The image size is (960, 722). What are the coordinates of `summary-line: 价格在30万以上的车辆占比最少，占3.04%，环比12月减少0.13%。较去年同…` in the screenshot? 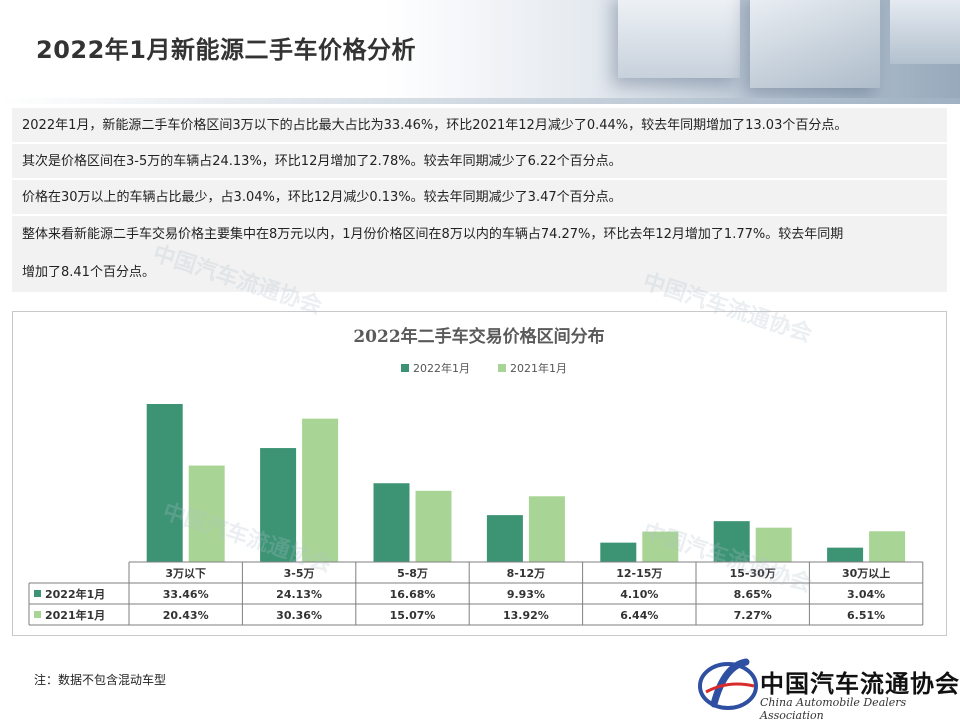 It's located at (479, 198).